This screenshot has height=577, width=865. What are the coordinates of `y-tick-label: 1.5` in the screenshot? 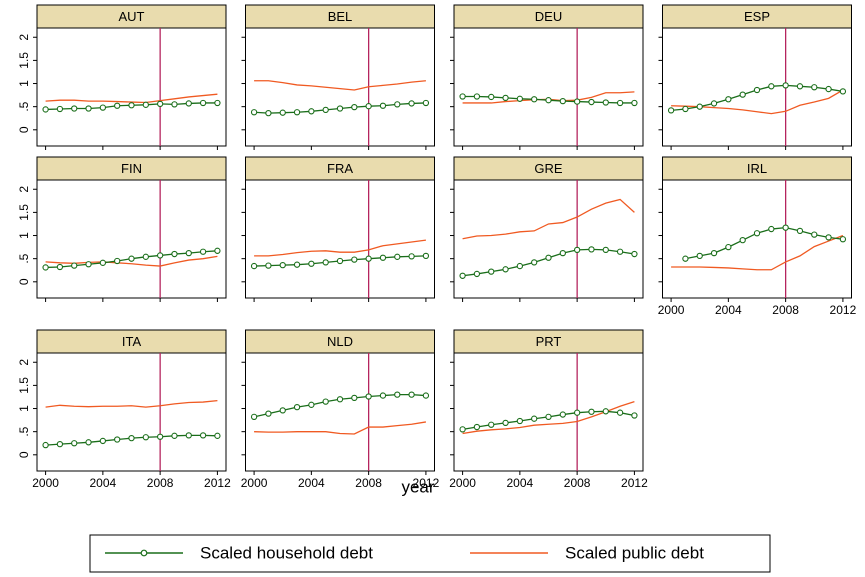 It's located at (24, 60).